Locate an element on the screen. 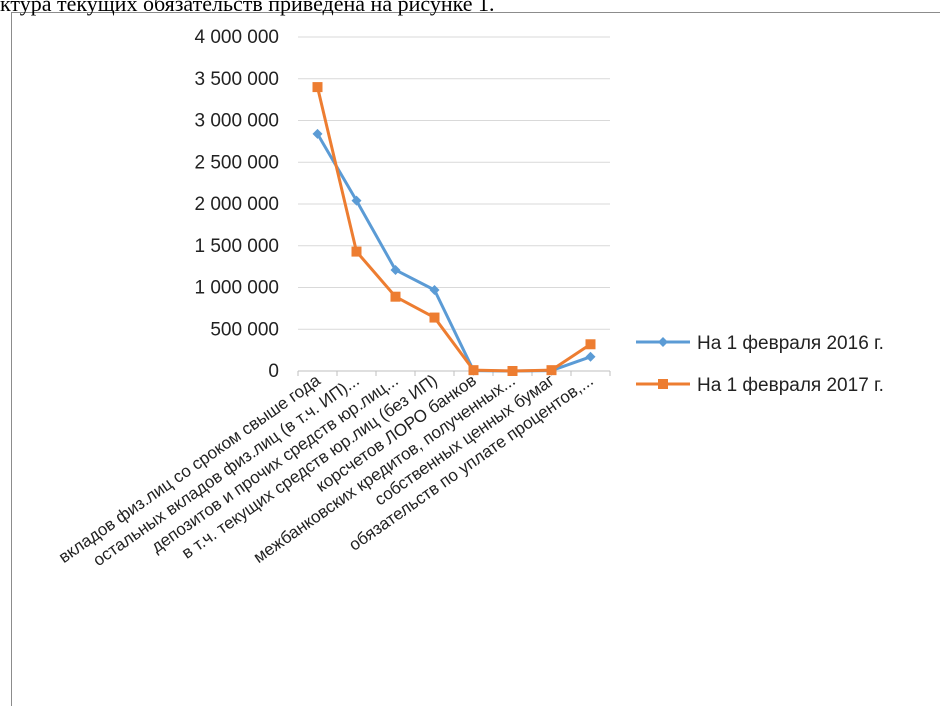 This screenshot has height=706, width=940. series-line is located at coordinates (454, 229).